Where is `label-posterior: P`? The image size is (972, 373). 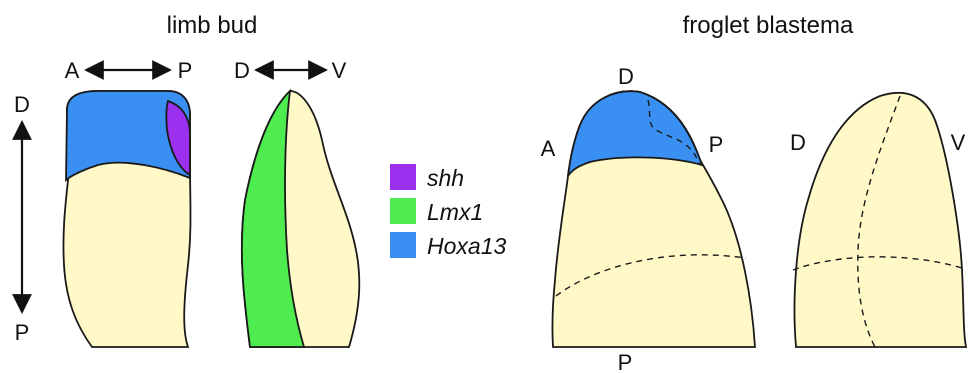 label-posterior: P is located at coordinates (185, 70).